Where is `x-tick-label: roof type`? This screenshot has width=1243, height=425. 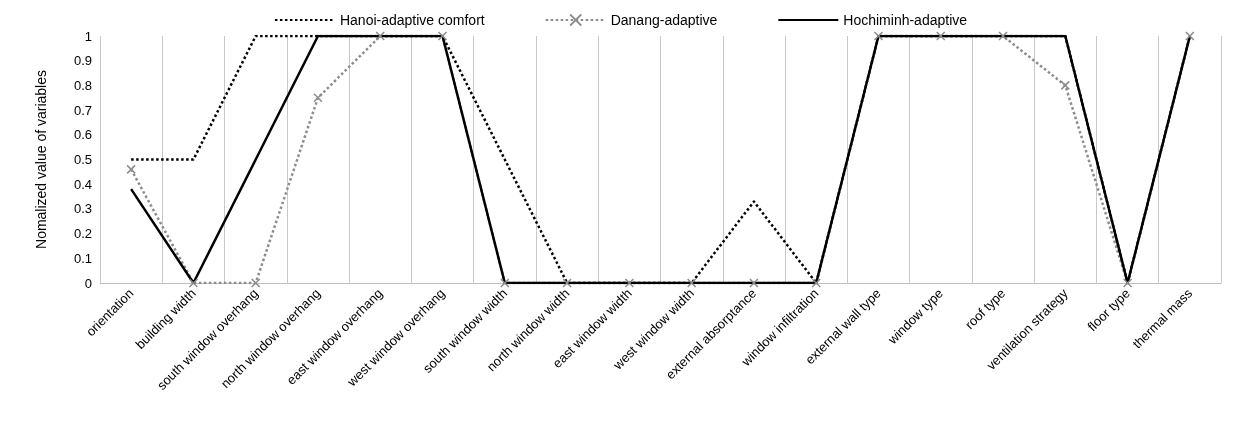 x-tick-label: roof type is located at coordinates (985, 309).